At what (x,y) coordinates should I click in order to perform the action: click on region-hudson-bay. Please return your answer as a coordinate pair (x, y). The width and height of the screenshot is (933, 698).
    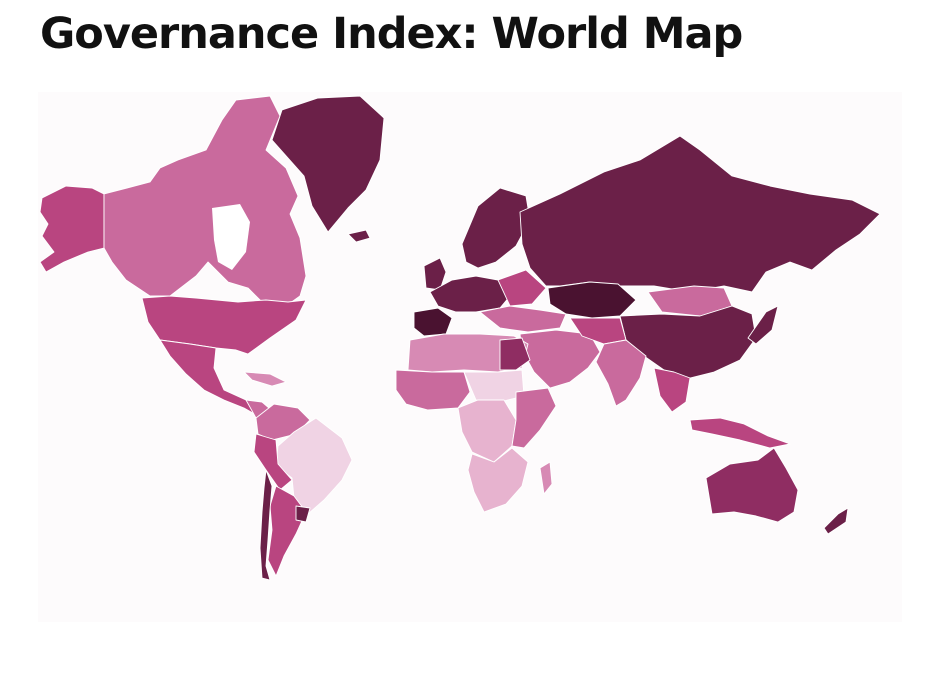
    Looking at the image, I should click on (231, 237).